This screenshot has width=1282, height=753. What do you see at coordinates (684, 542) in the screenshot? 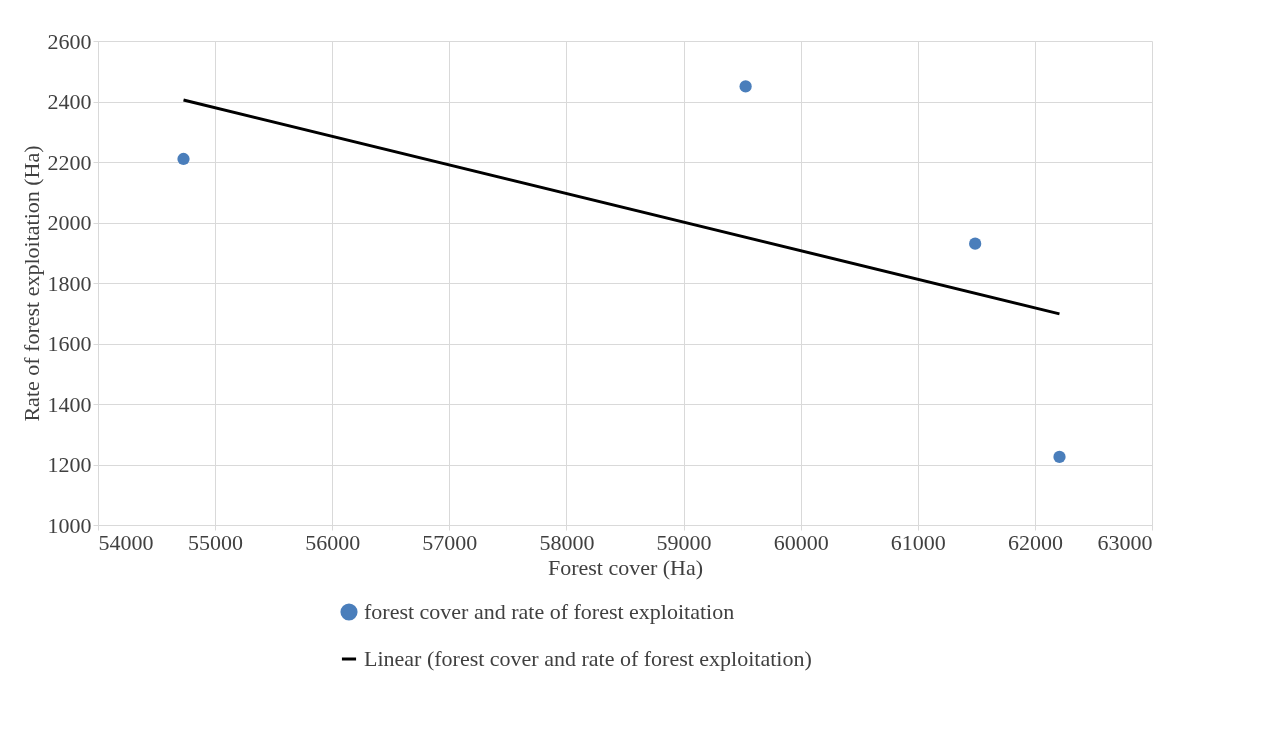
I see `x-tick-label: 59000` at bounding box center [684, 542].